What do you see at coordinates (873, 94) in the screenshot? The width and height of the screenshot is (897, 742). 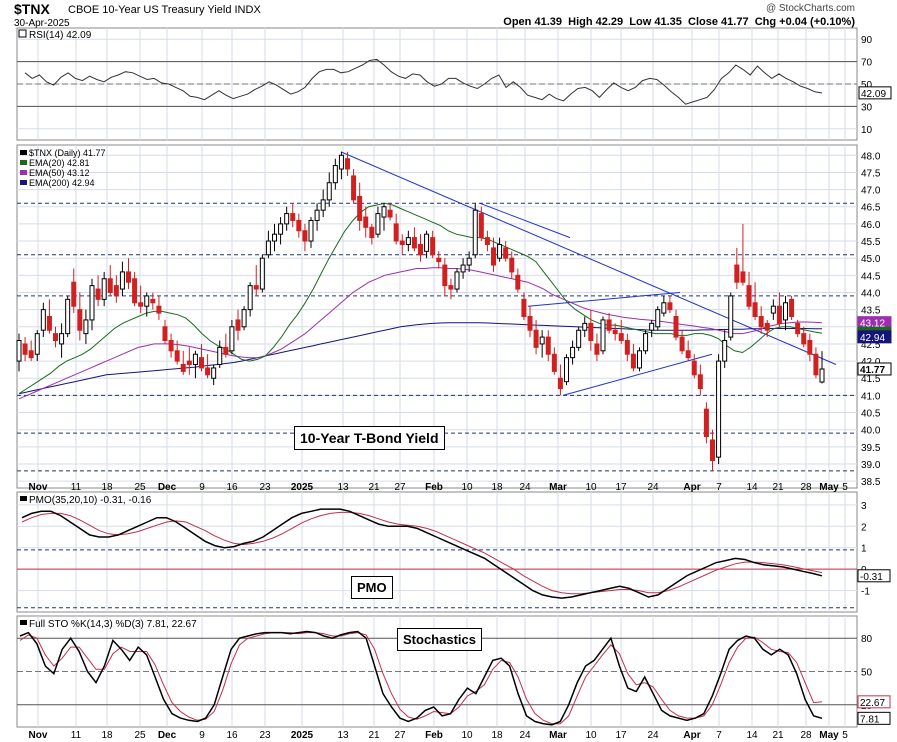 I see `rsi-last-label: 42.09` at bounding box center [873, 94].